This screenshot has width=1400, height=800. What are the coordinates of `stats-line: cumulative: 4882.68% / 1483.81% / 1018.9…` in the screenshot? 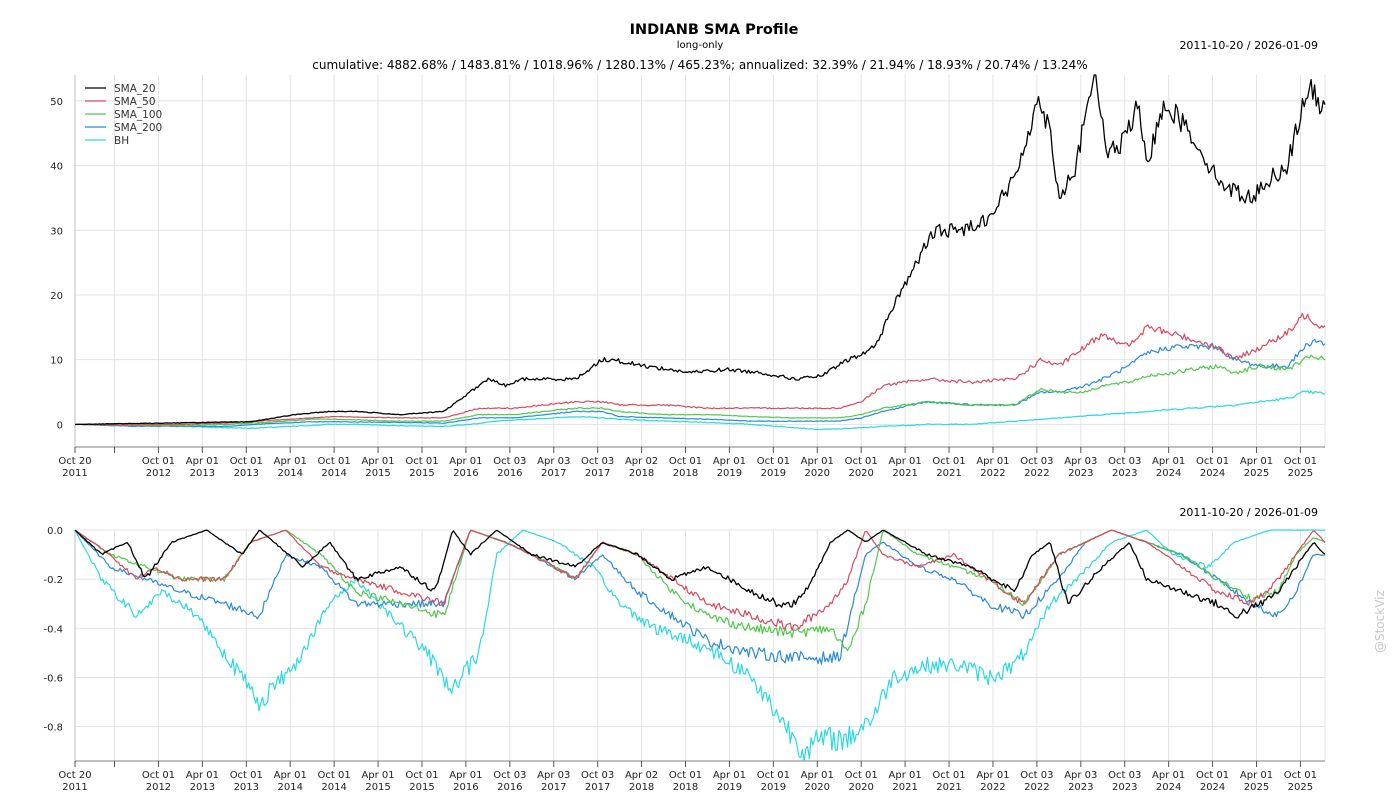 It's located at (699, 65).